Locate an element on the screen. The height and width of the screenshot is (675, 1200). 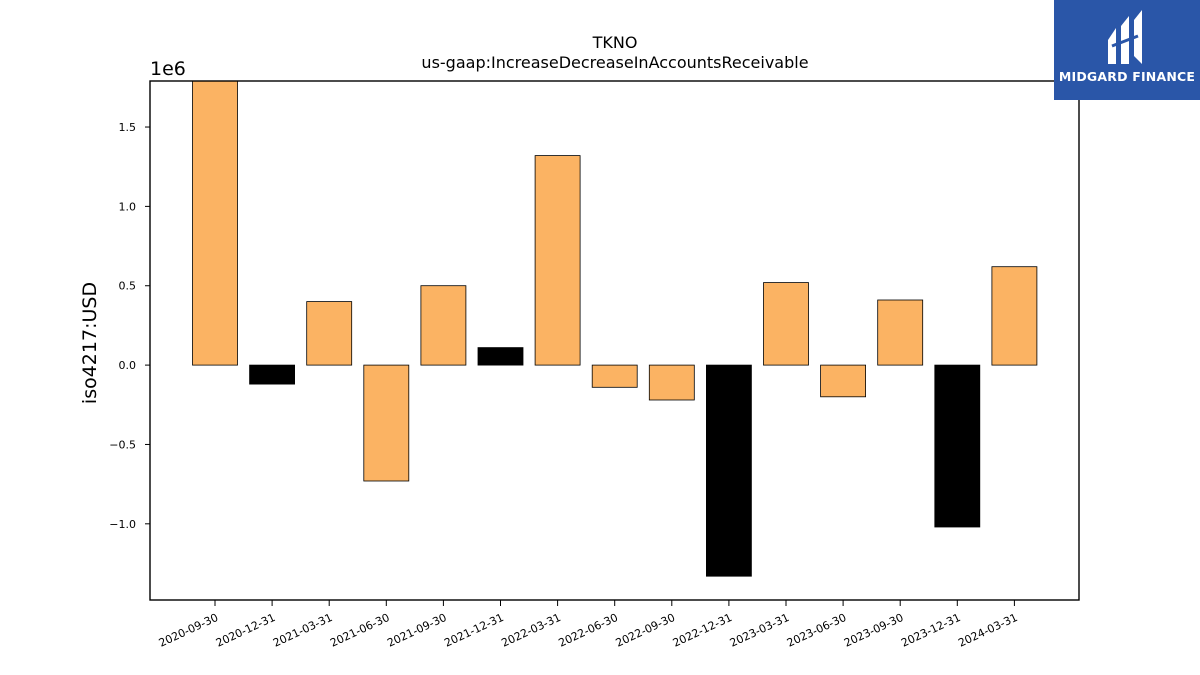
x-tick-label: 2020-09-30 is located at coordinates (188, 630).